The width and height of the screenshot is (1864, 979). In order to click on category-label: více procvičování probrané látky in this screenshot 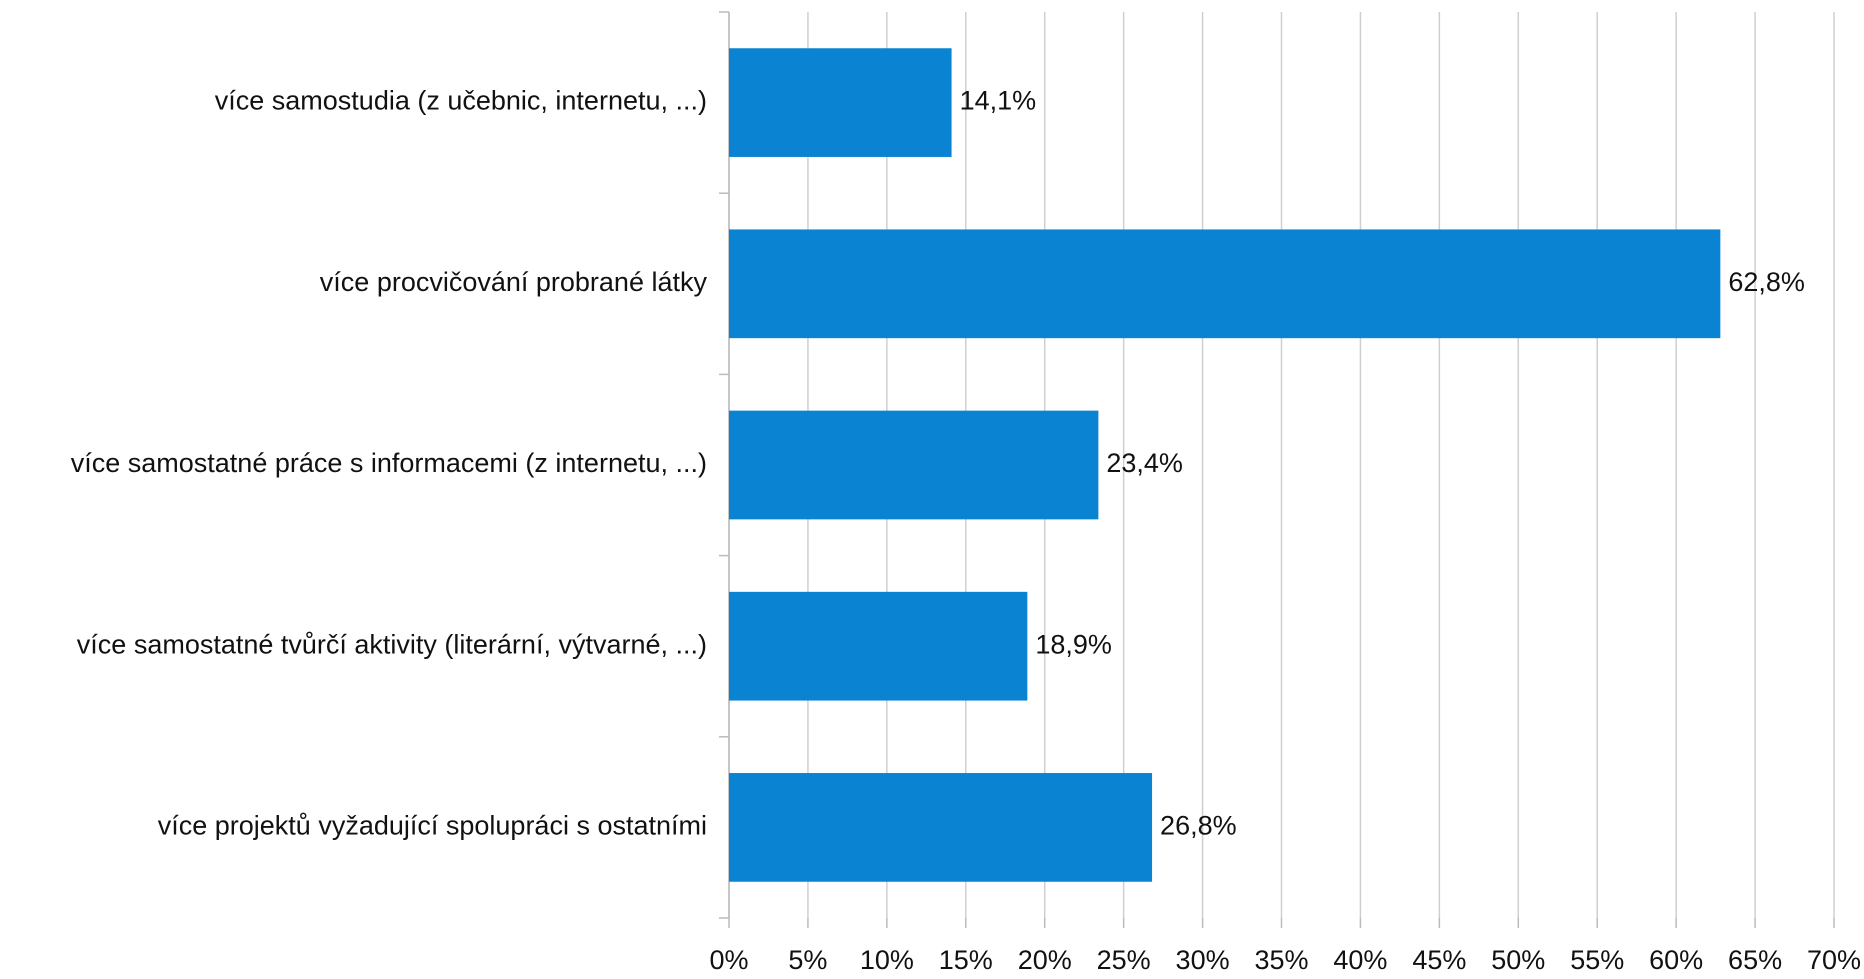, I will do `click(514, 282)`.